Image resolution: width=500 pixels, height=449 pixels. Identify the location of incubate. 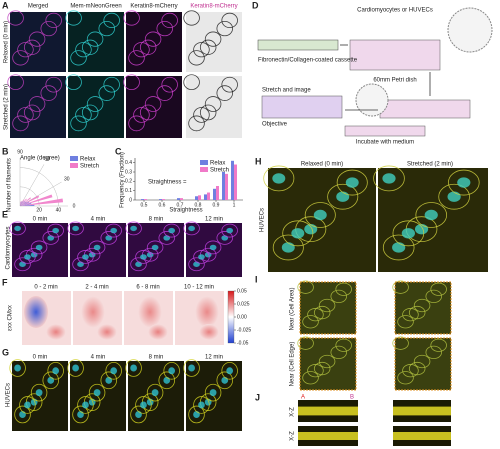
(385, 131).